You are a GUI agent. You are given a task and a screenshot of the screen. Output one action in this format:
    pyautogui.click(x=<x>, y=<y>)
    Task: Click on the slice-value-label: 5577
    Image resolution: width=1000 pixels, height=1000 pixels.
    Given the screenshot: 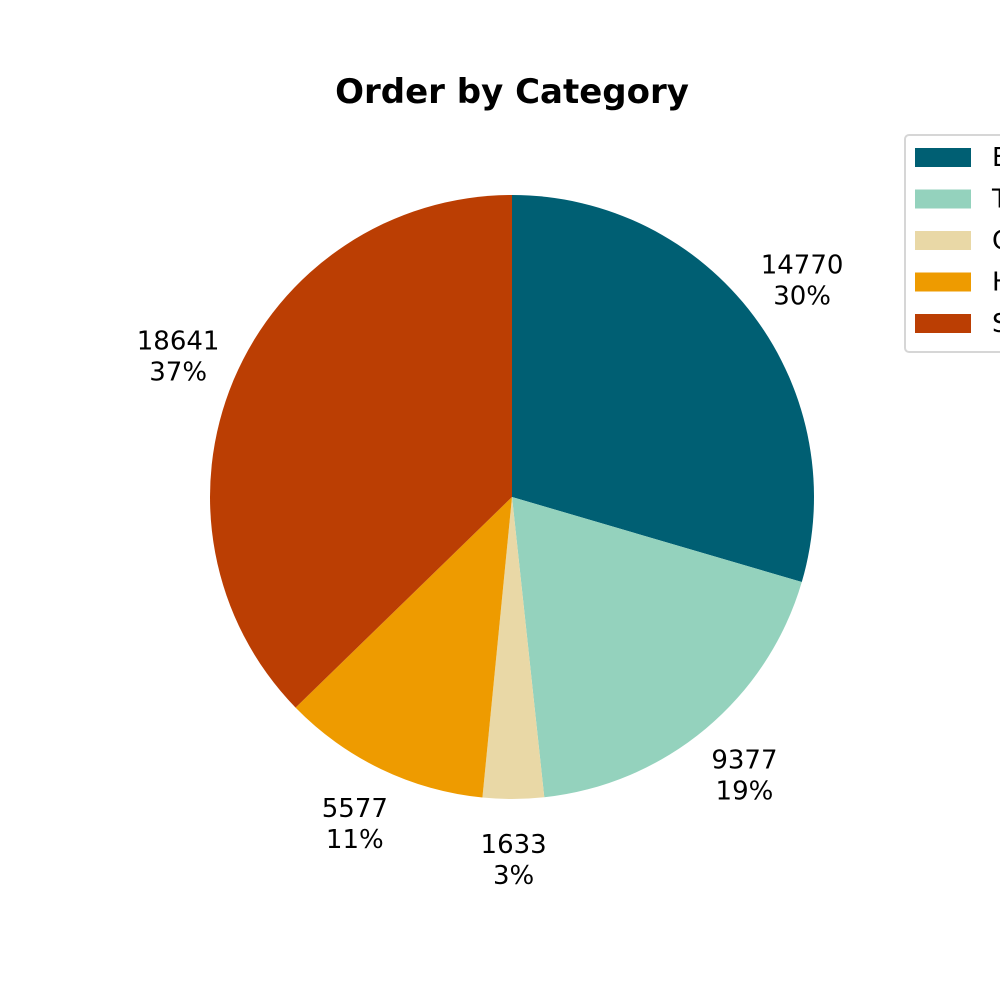 What is the action you would take?
    pyautogui.click(x=355, y=809)
    